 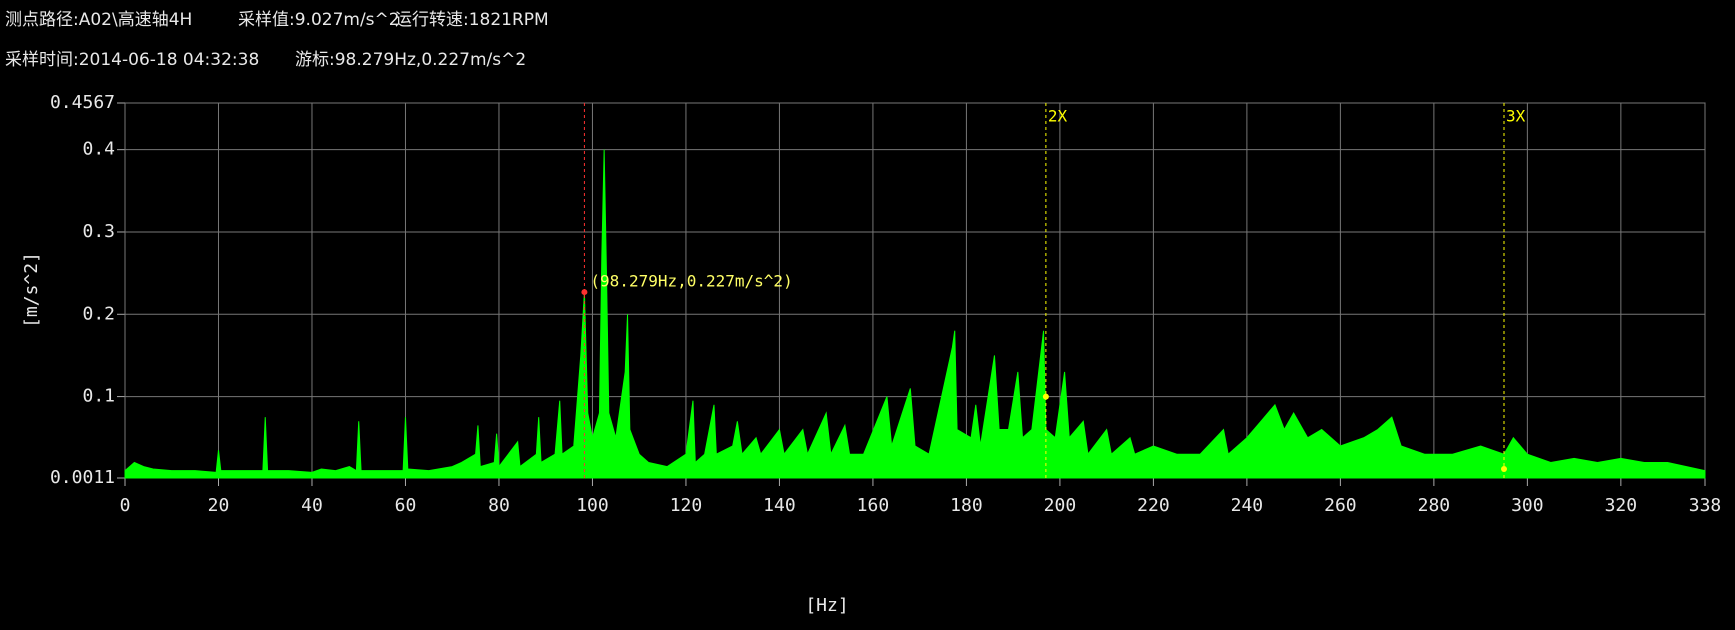 What do you see at coordinates (1527, 505) in the screenshot?
I see `x-tick-label: 300` at bounding box center [1527, 505].